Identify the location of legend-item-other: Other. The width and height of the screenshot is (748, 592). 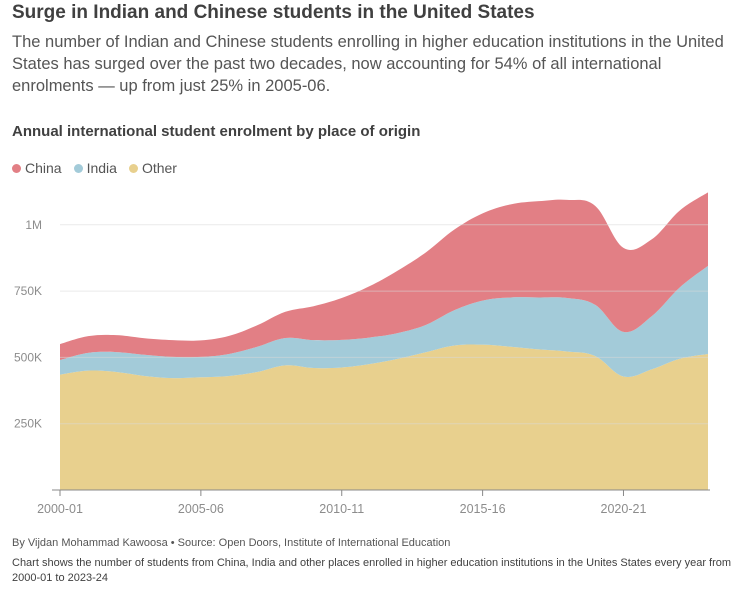
(152, 168).